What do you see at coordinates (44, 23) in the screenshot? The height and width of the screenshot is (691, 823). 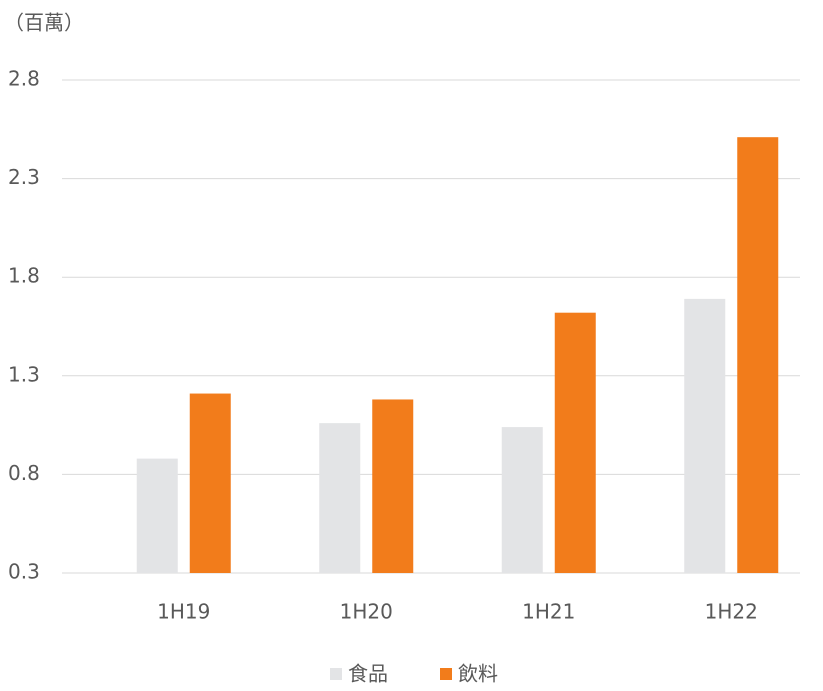 I see `unit-label: （百萬）` at bounding box center [44, 23].